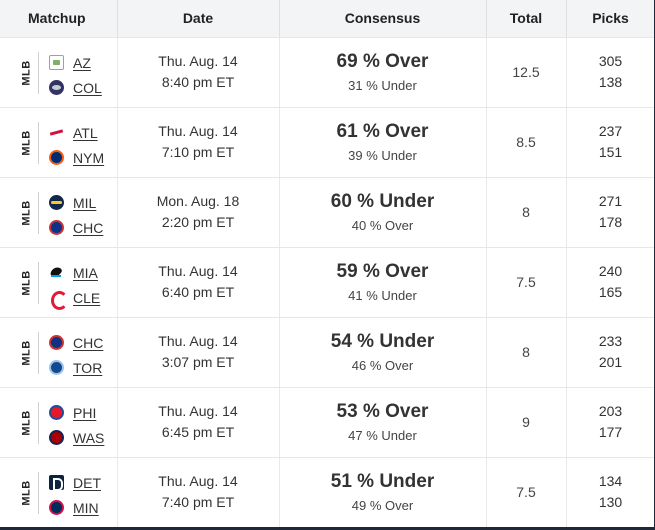  What do you see at coordinates (75, 286) in the screenshot?
I see `teams: MIA CLE` at bounding box center [75, 286].